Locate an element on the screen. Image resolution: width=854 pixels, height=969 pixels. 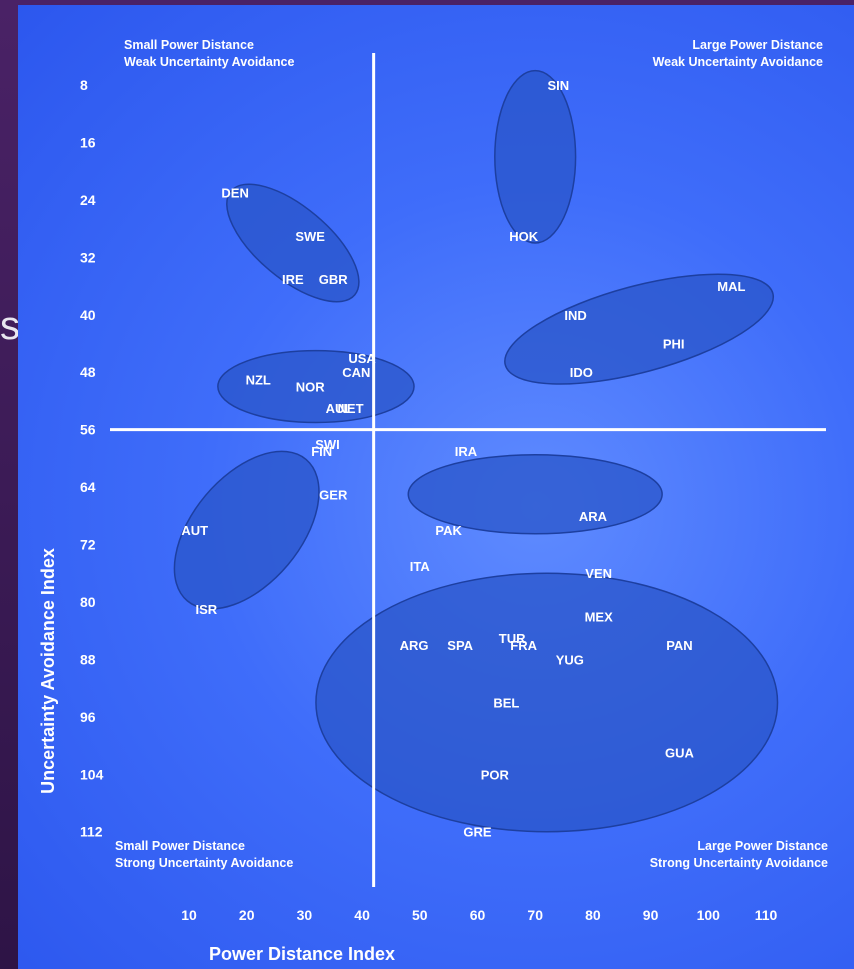
point-label-ger: GER is located at coordinates (333, 494).